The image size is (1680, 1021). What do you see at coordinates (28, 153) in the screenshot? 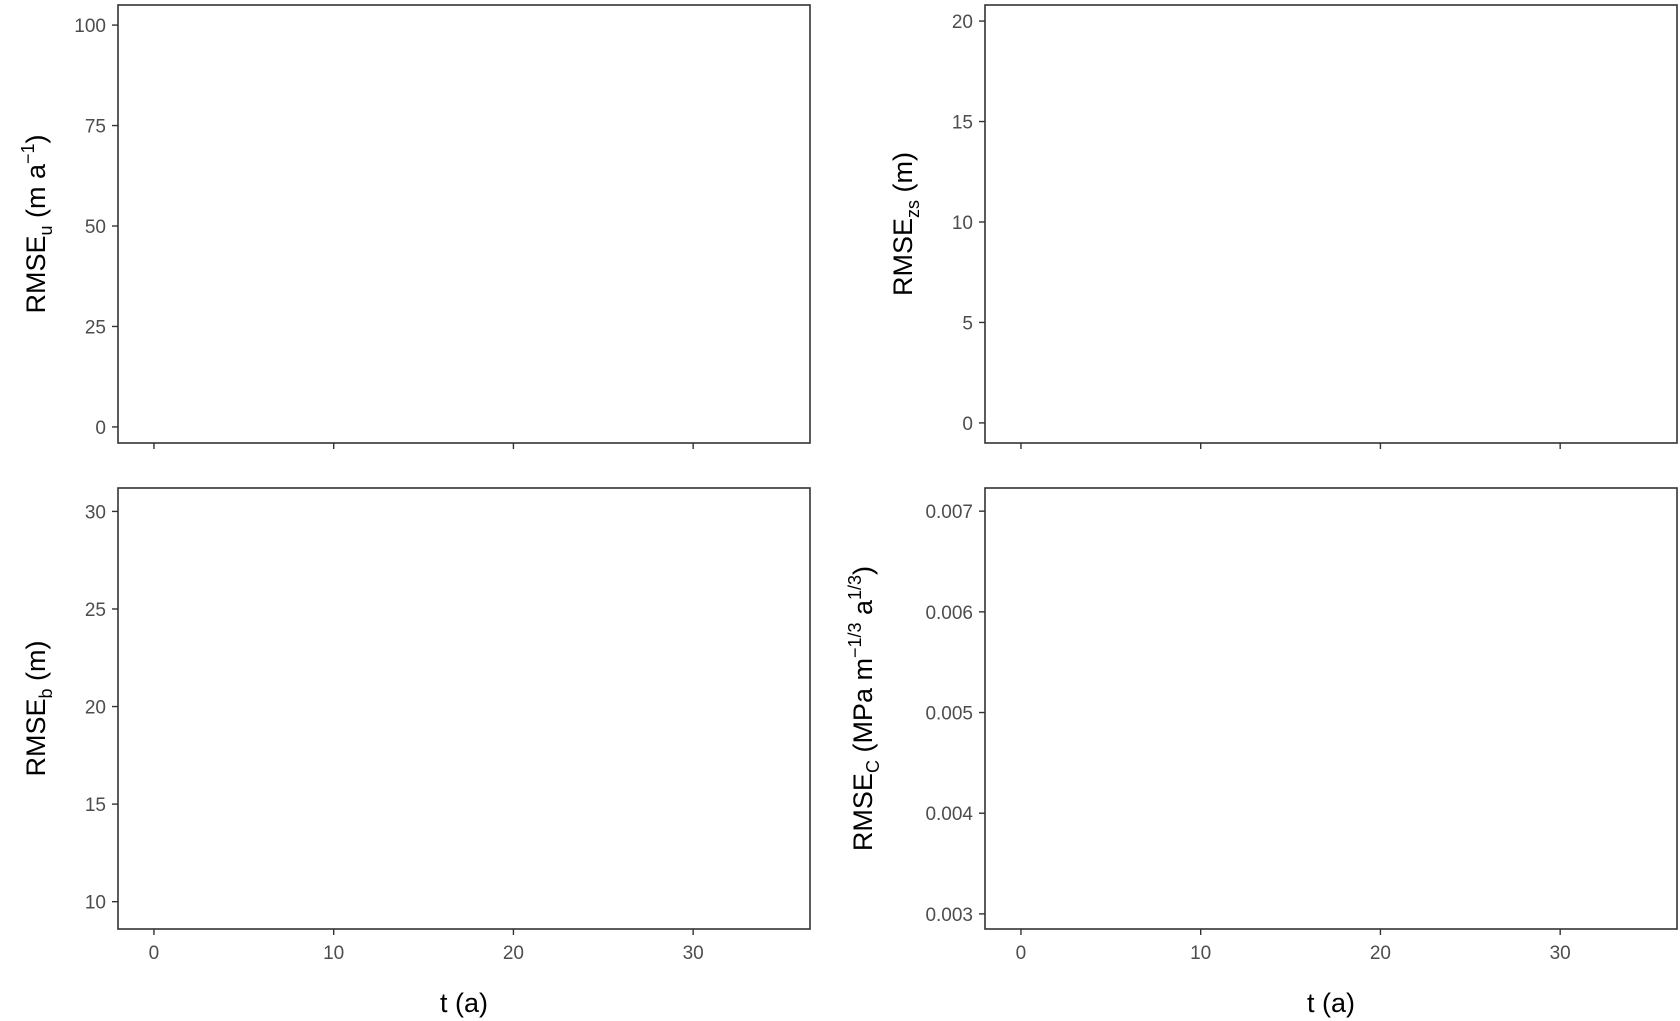
I see `y-axis-title-superscript: −1` at bounding box center [28, 153].